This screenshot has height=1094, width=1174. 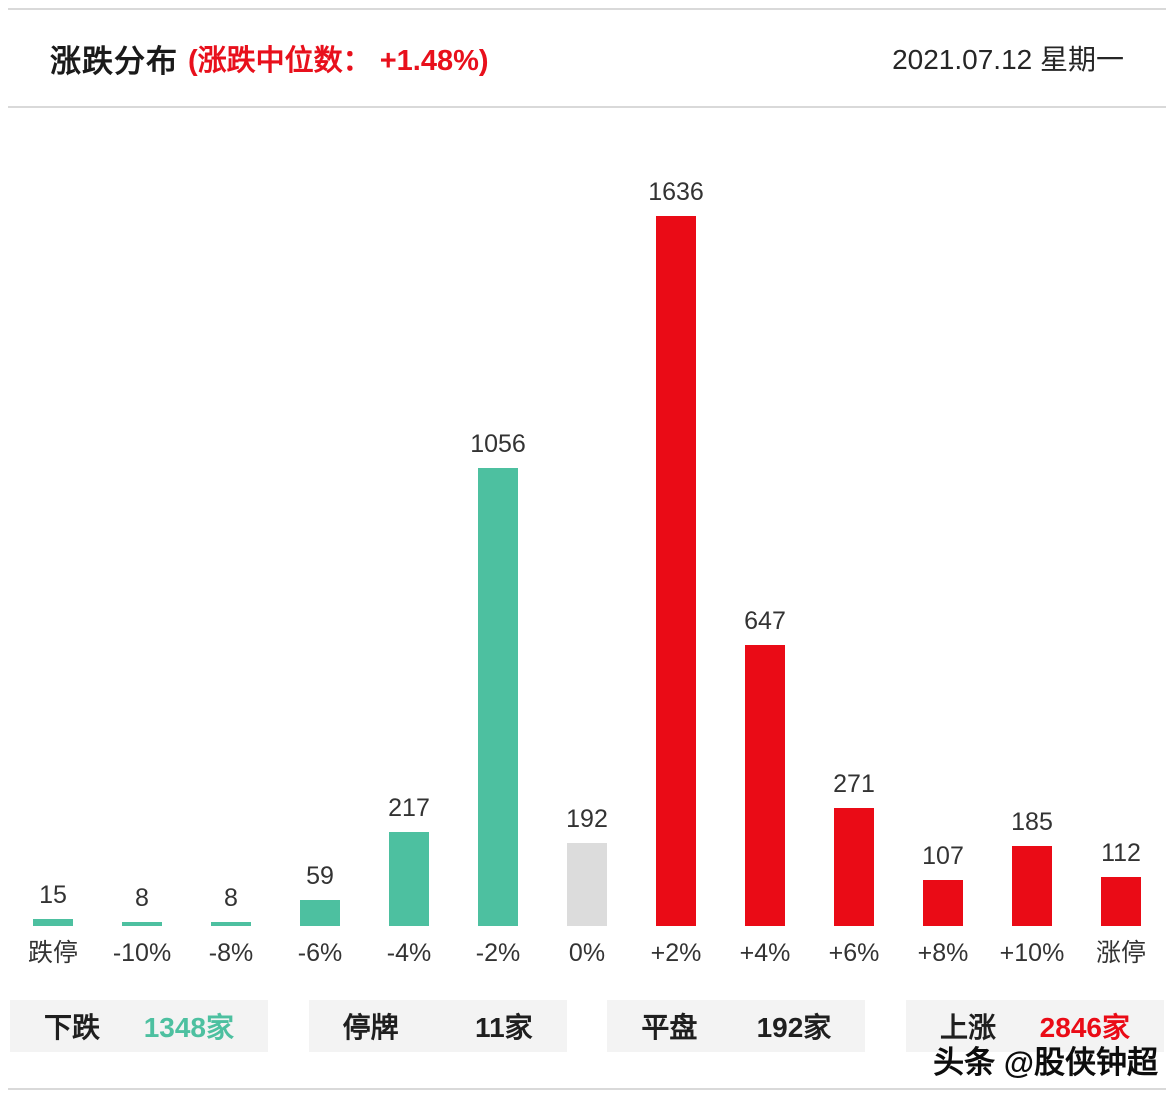 What do you see at coordinates (943, 856) in the screenshot?
I see `bar-value-label: 107` at bounding box center [943, 856].